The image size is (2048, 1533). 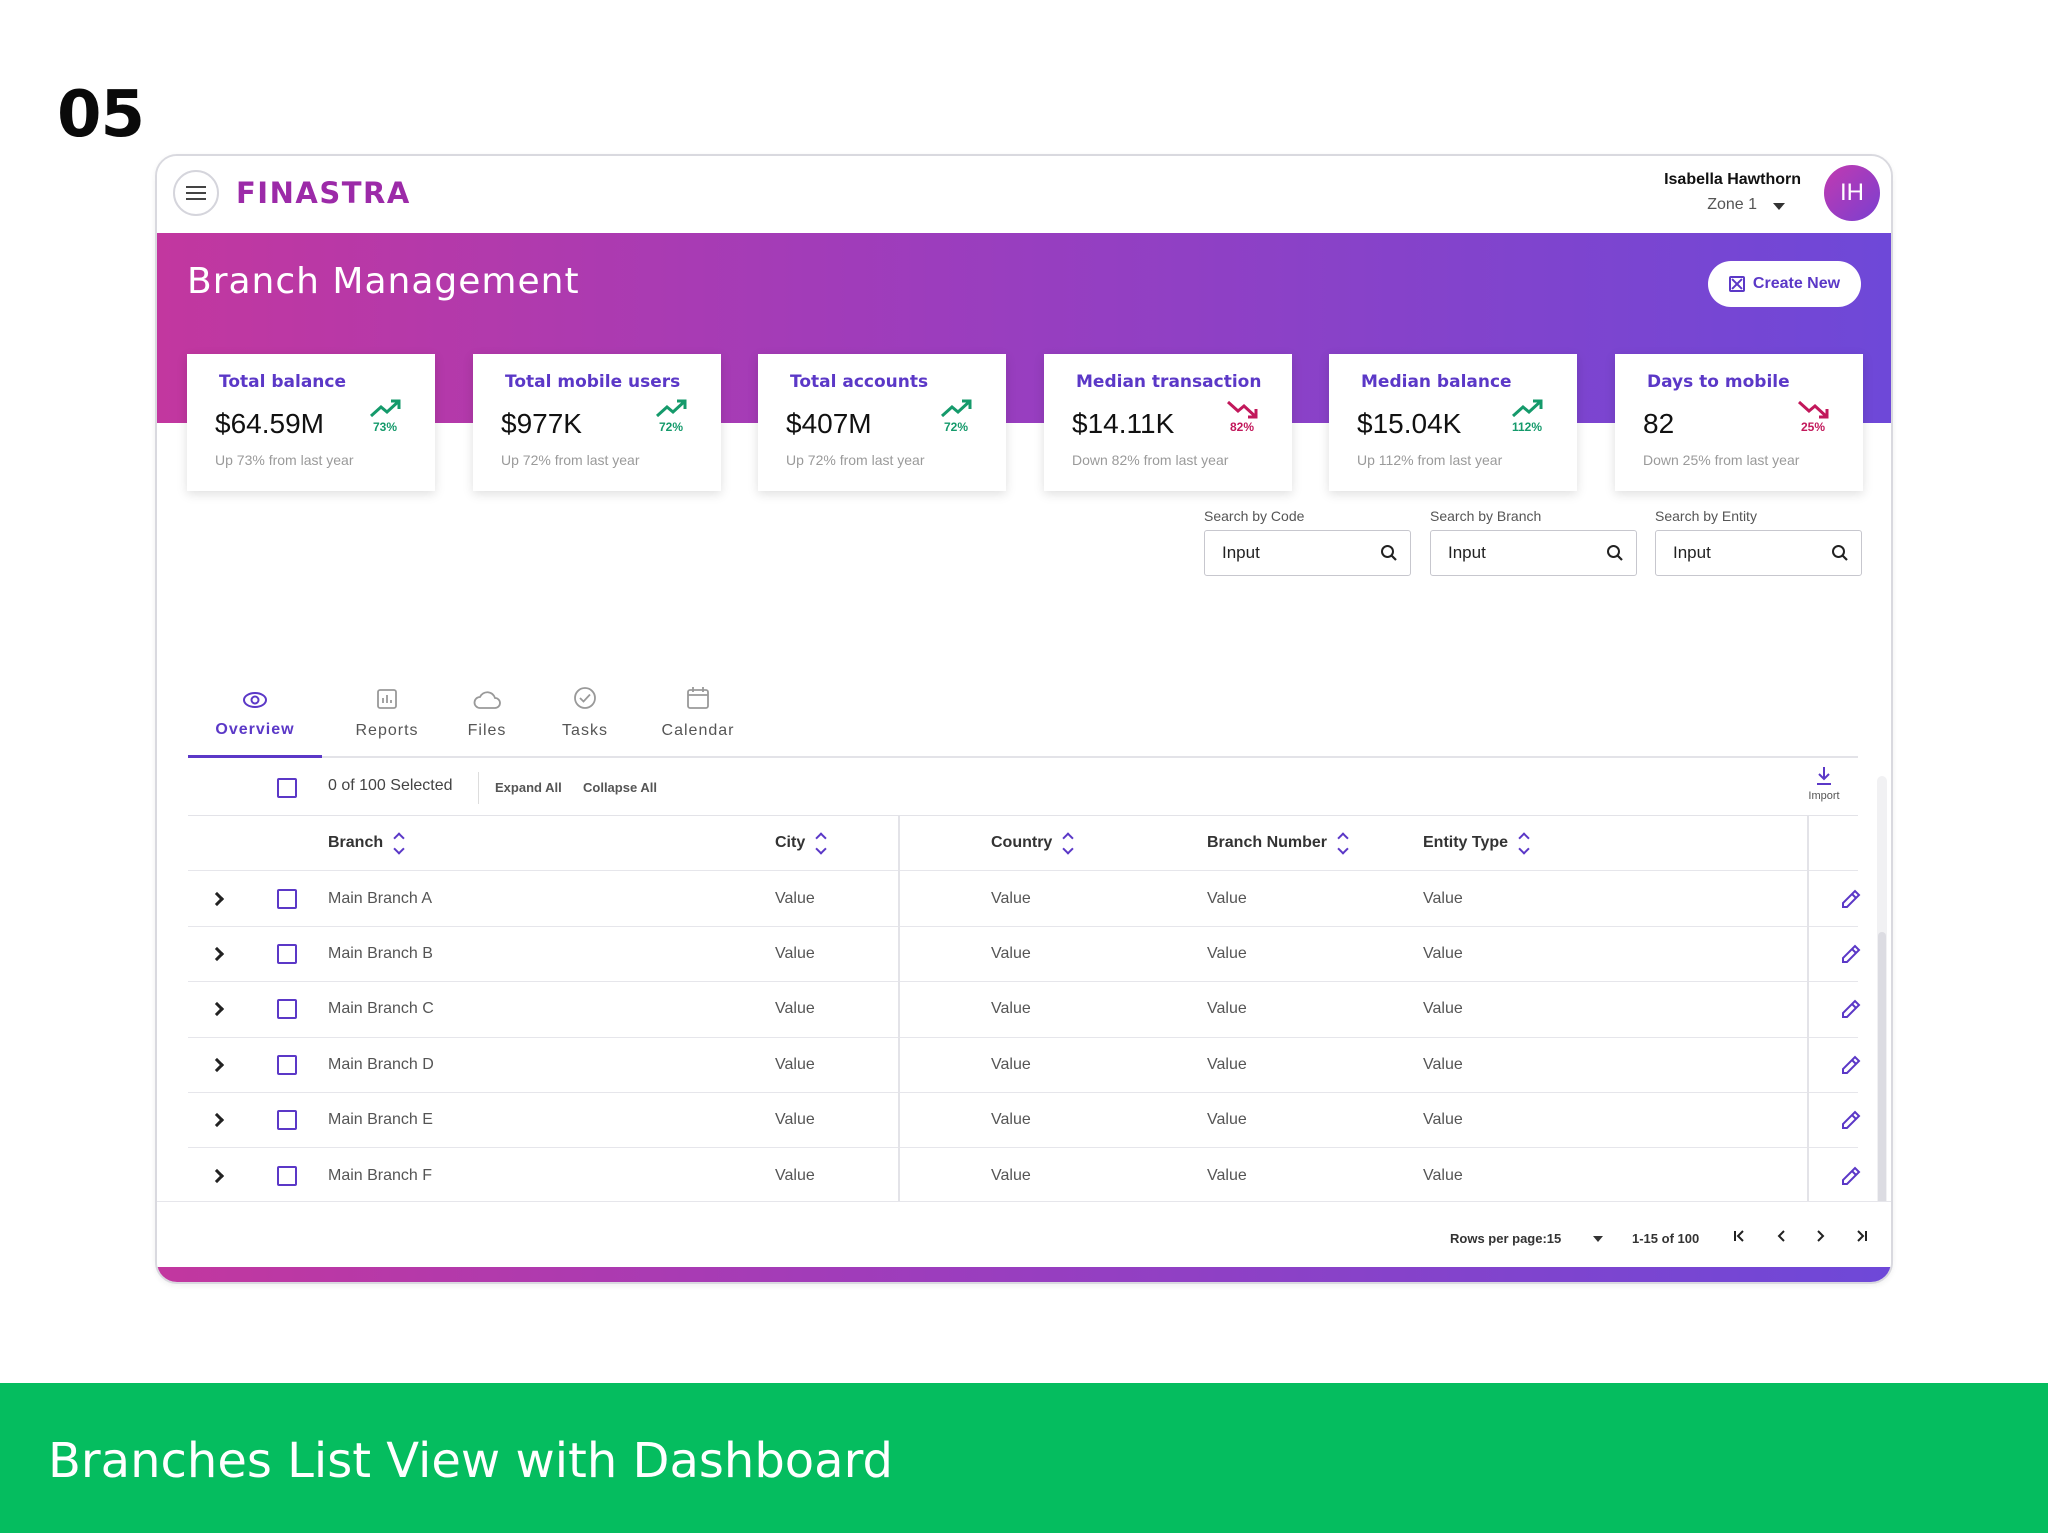 What do you see at coordinates (390, 785) in the screenshot?
I see `selected-count: 0 of 100 Selected` at bounding box center [390, 785].